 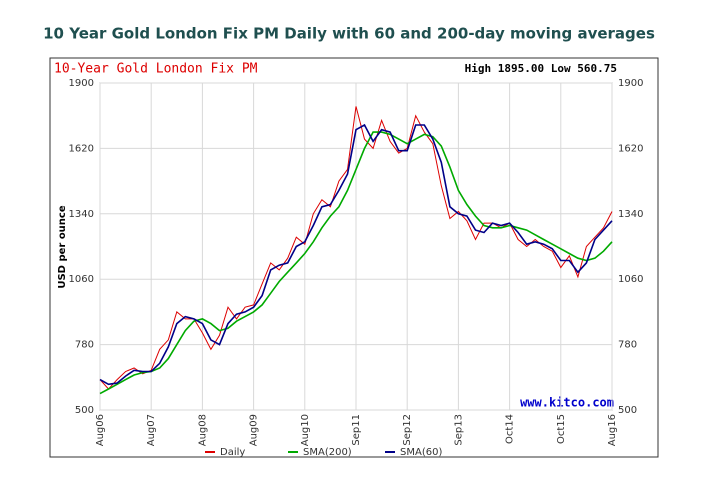 I want to click on legend-label: SMA(60), so click(x=421, y=452).